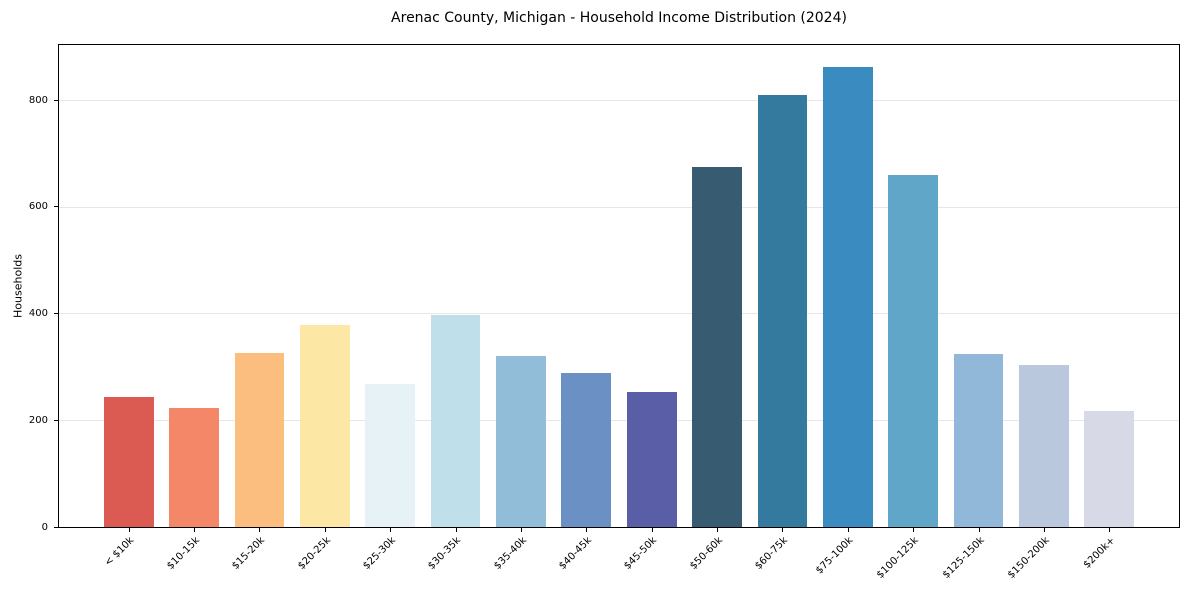 This screenshot has height=590, width=1189. I want to click on x-tick-label: $25-30k, so click(379, 553).